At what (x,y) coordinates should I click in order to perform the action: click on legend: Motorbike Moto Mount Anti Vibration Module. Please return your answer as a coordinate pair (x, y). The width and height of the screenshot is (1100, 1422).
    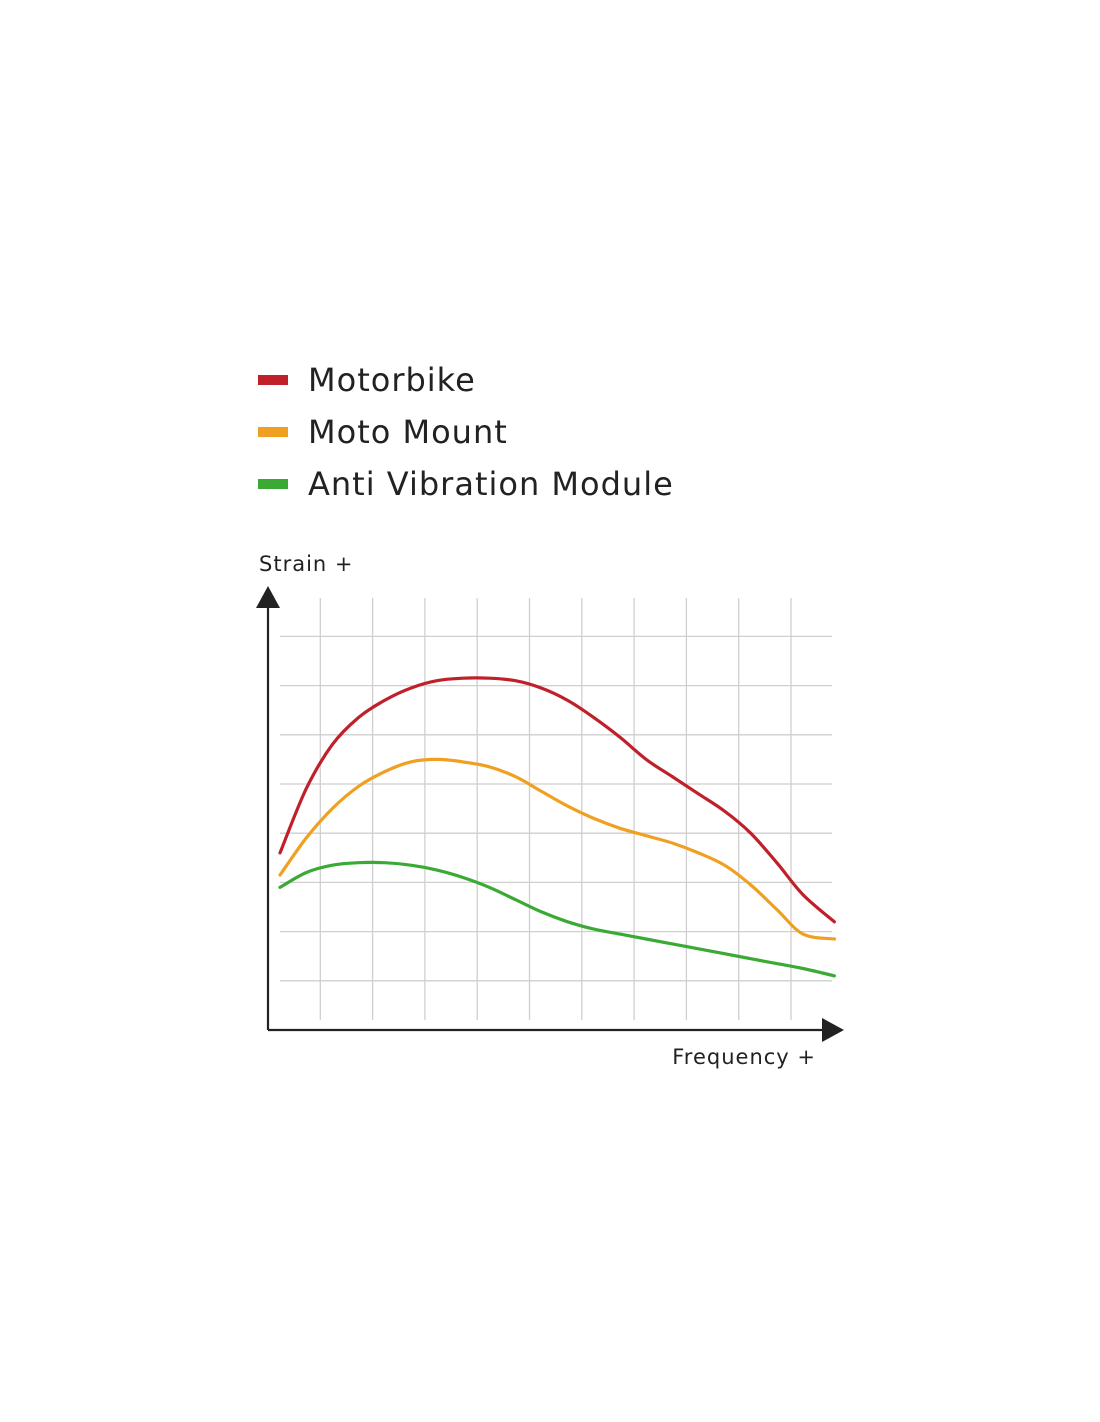
    Looking at the image, I should click on (466, 432).